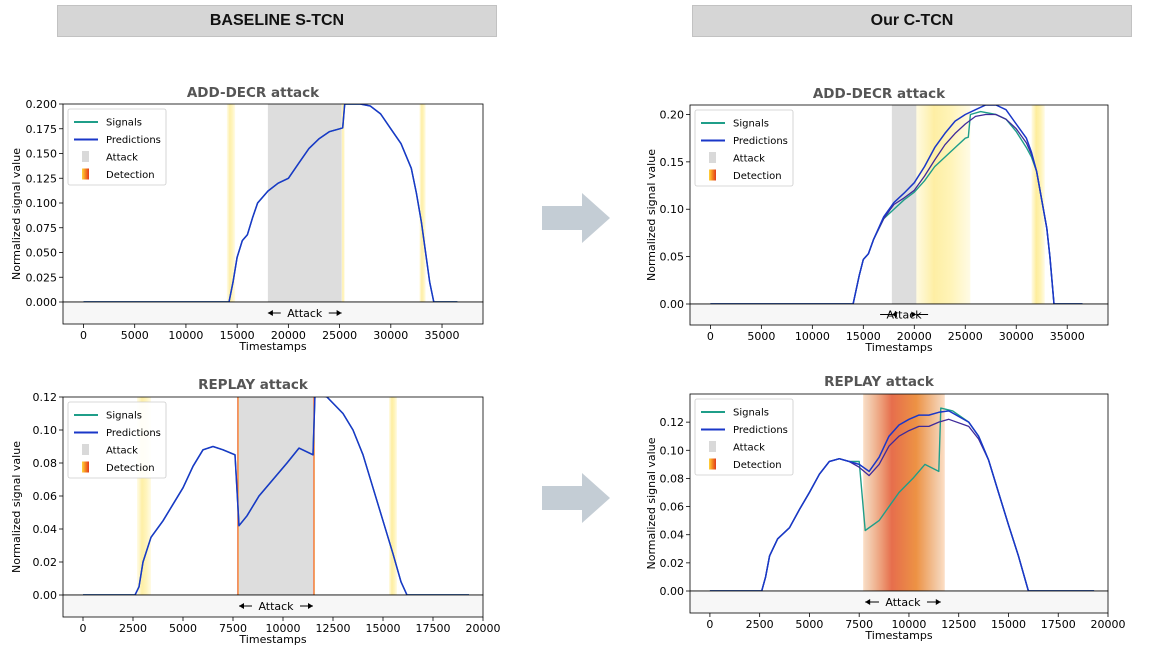  I want to click on attack-span, so click(276, 496).